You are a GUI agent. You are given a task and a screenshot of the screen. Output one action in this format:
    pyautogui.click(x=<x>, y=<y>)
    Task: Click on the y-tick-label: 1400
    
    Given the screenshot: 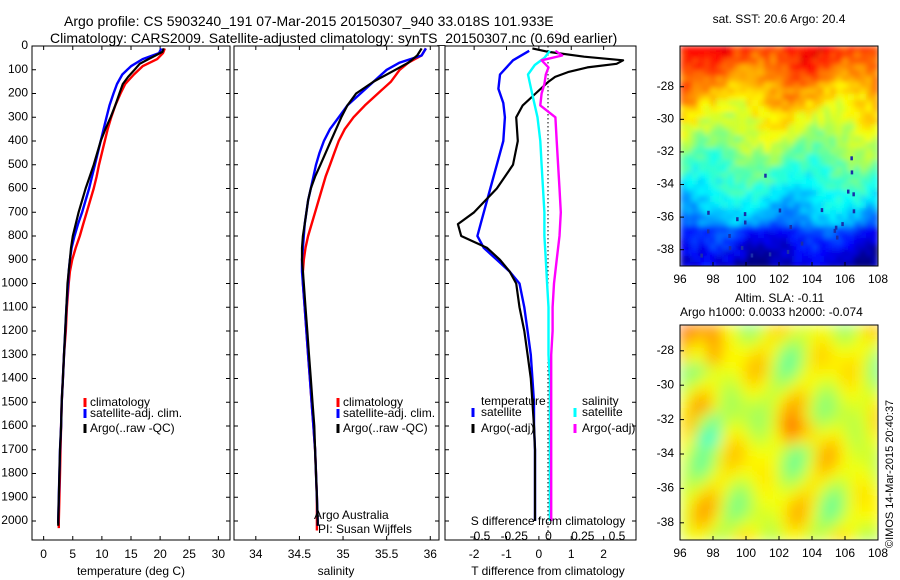 What is the action you would take?
    pyautogui.click(x=14, y=378)
    